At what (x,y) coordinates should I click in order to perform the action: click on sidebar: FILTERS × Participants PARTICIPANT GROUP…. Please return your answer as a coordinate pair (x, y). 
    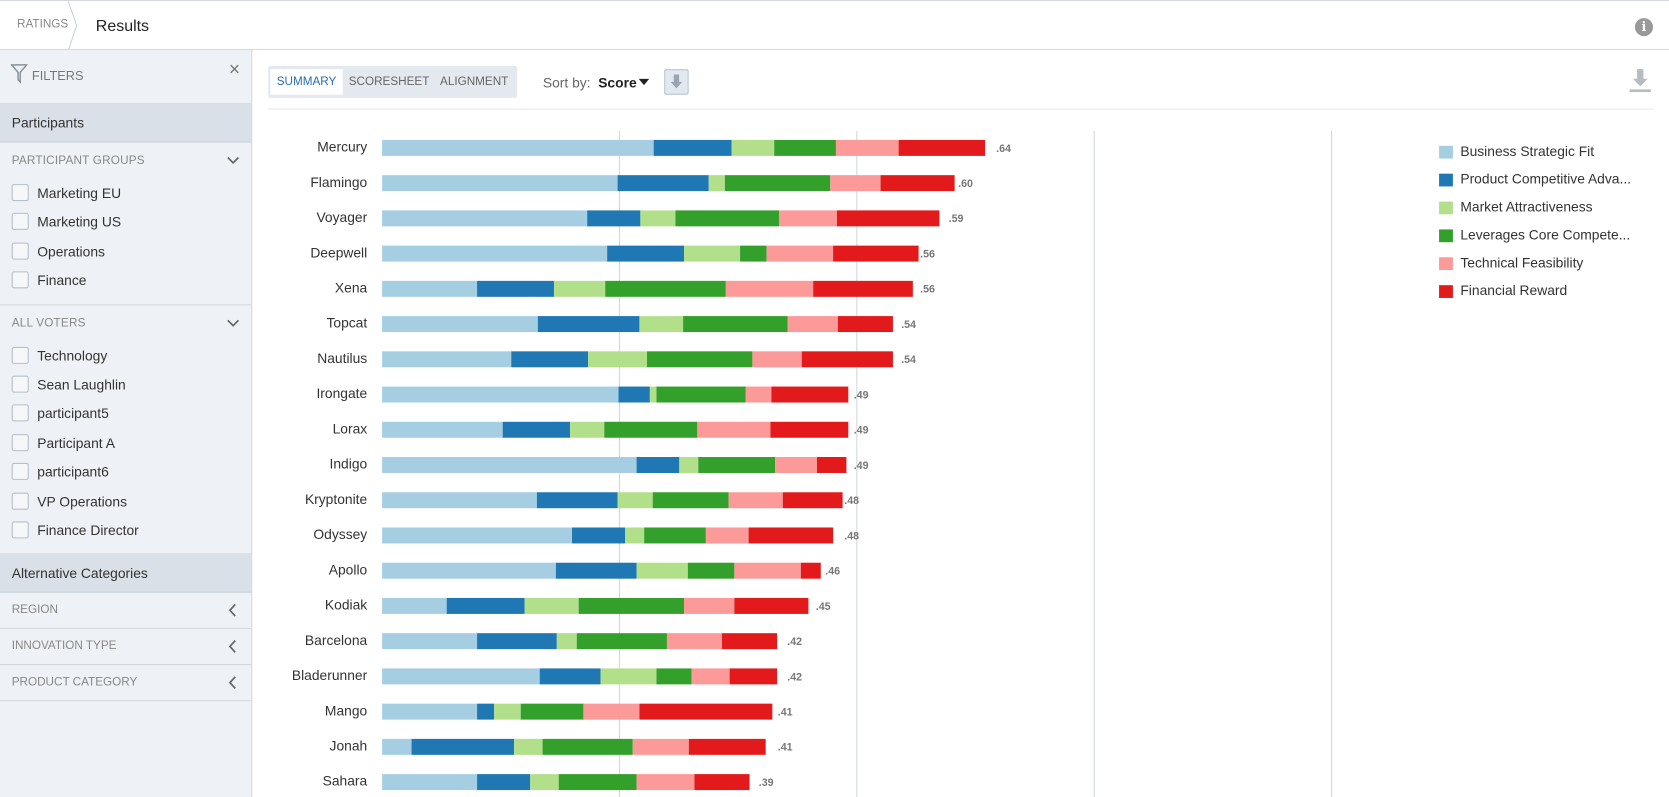
    Looking at the image, I should click on (126, 423).